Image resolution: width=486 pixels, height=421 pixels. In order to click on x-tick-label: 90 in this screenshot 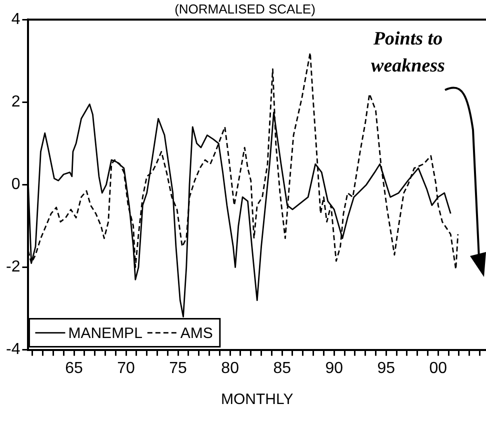, I will do `click(334, 368)`.